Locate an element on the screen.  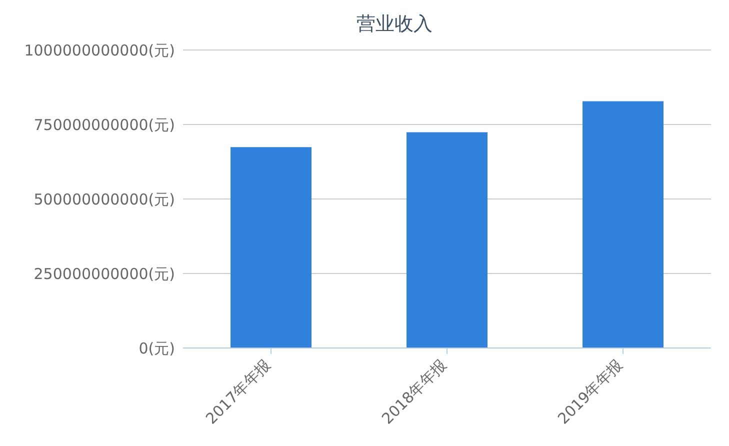
y-tick-label: 0(元) is located at coordinates (156, 348).